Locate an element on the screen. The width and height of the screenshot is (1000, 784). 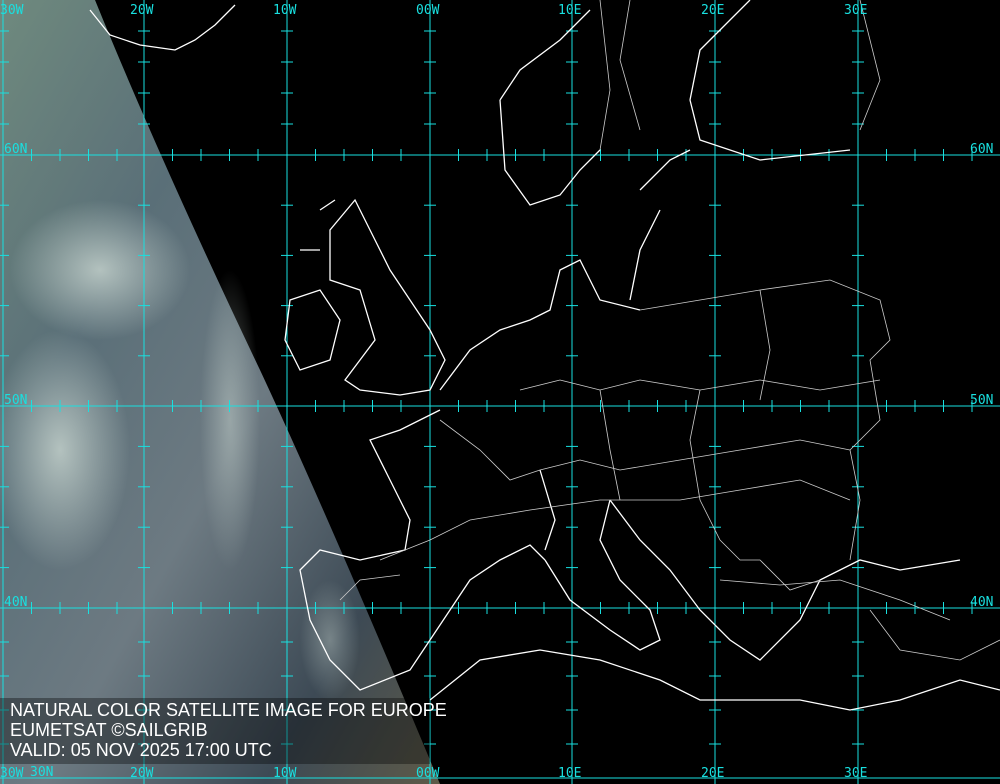
longitude-label-top: 10W is located at coordinates (285, 10).